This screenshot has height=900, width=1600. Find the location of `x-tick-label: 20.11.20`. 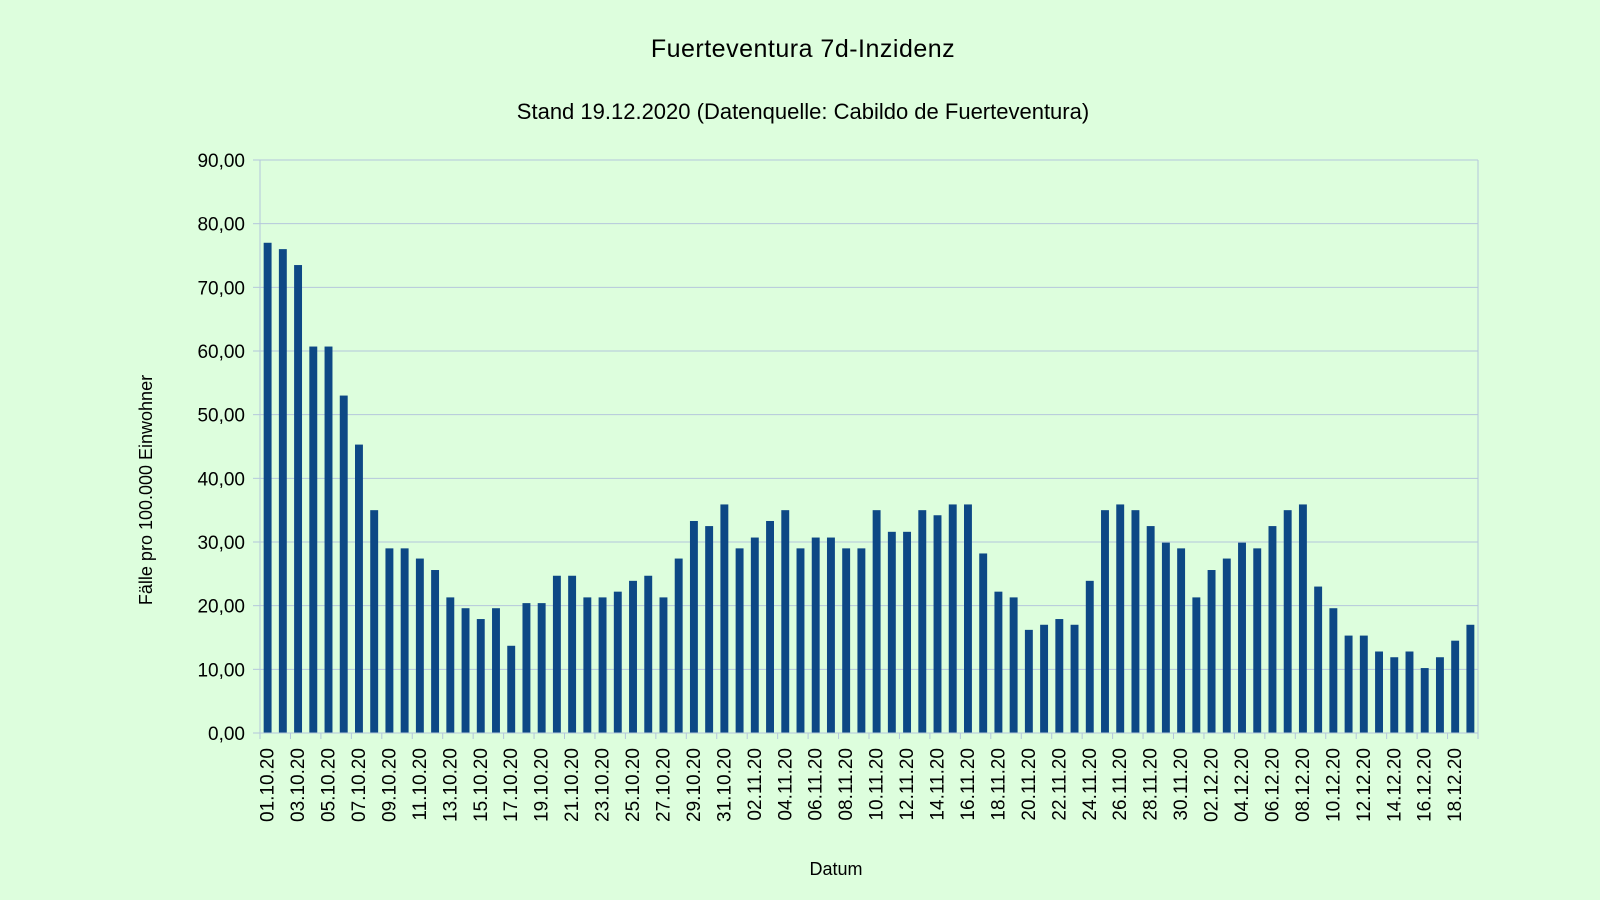

x-tick-label: 20.11.20 is located at coordinates (1029, 784).